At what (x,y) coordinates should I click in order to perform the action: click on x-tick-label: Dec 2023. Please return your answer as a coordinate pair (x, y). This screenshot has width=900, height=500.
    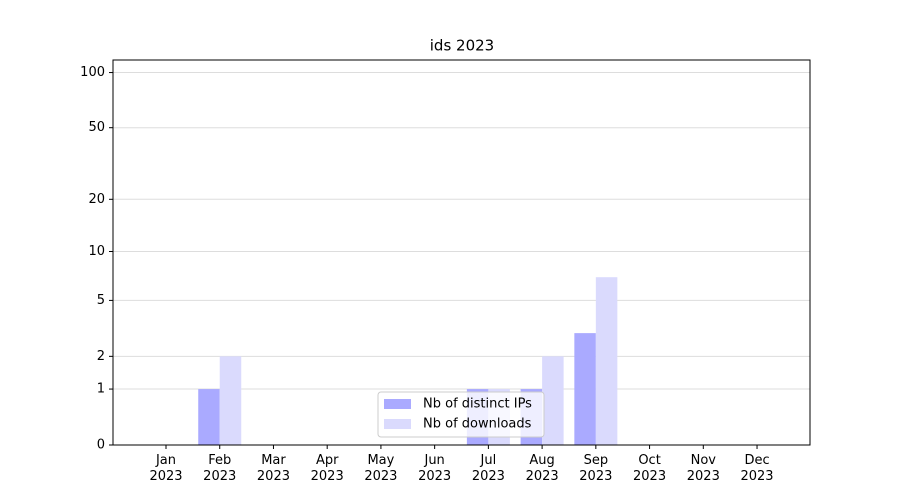
    Looking at the image, I should click on (757, 468).